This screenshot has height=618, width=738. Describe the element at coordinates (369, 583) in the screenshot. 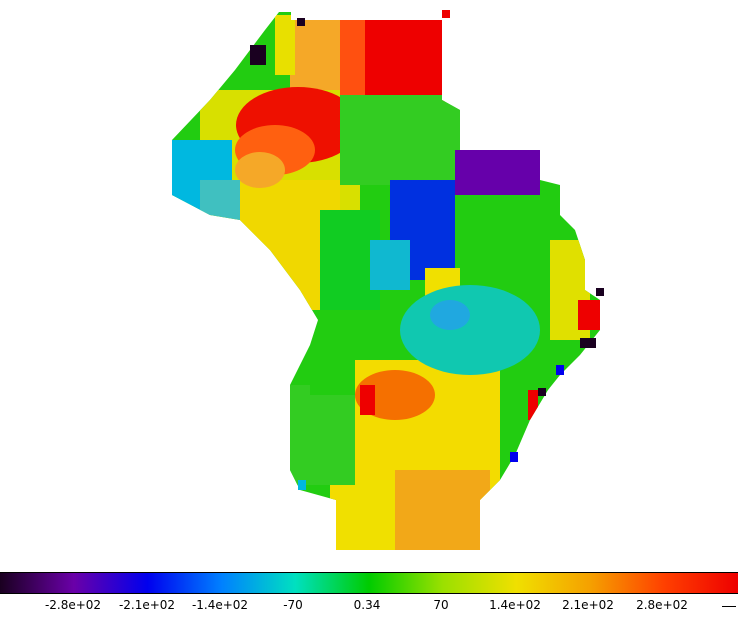

I see `colorbar` at that location.